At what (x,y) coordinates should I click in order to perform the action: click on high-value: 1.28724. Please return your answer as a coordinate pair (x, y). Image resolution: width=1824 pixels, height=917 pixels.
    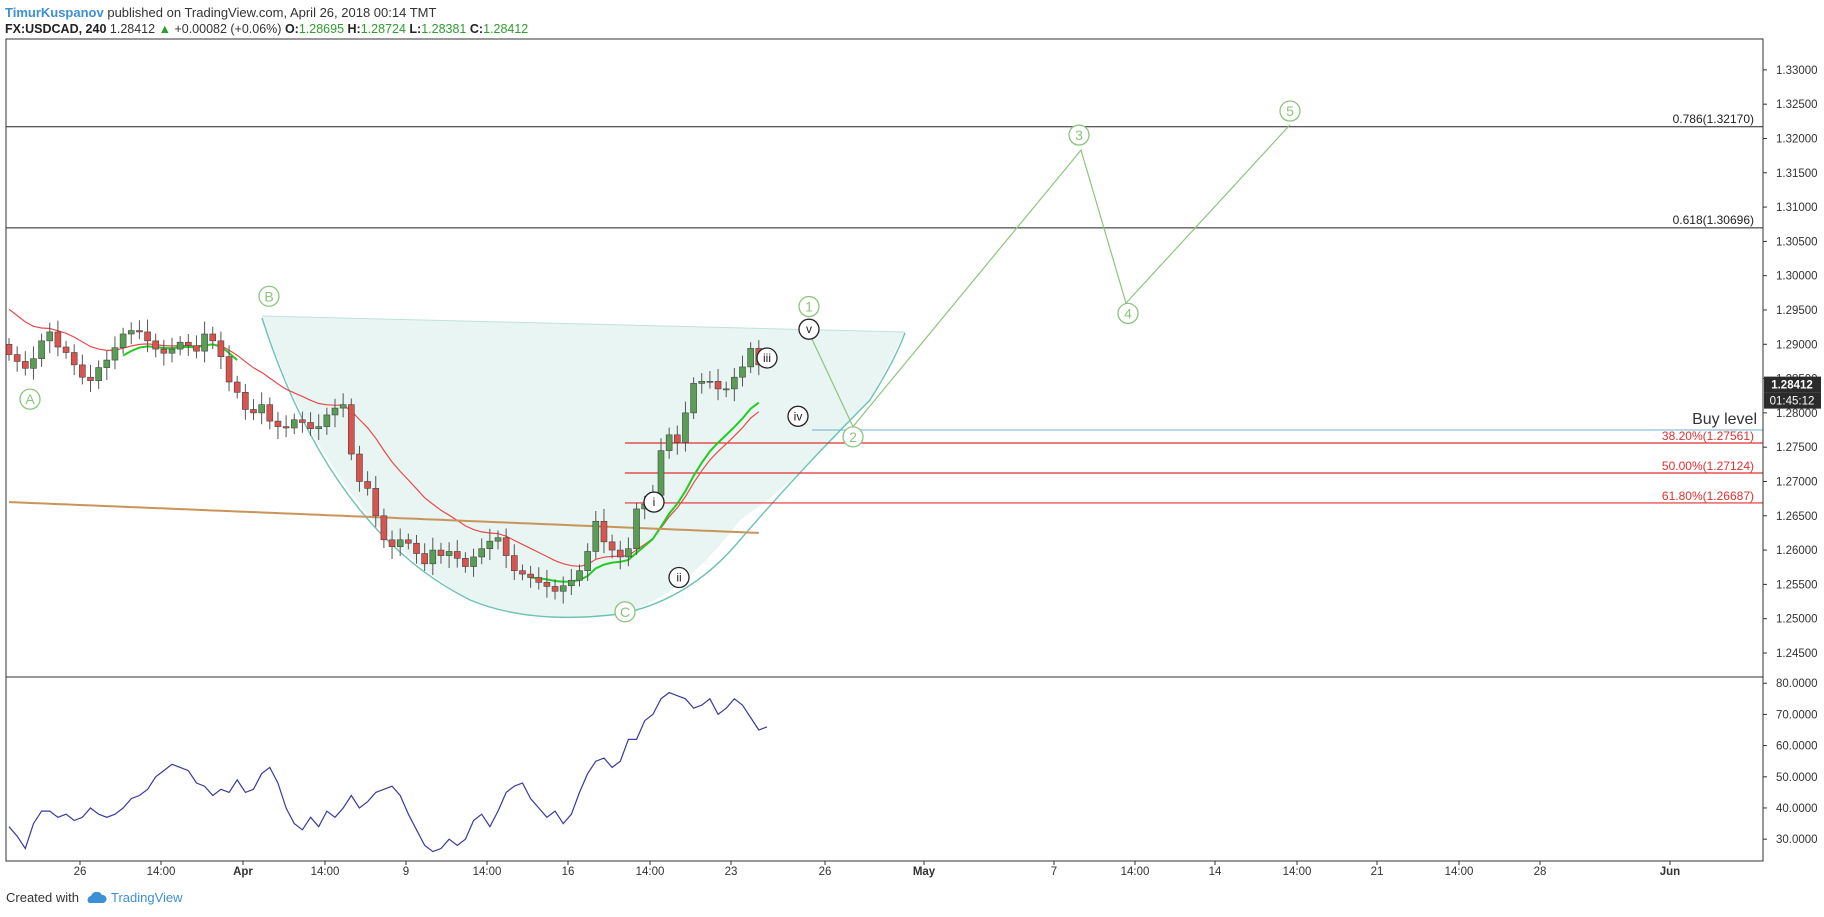
    Looking at the image, I should click on (383, 29).